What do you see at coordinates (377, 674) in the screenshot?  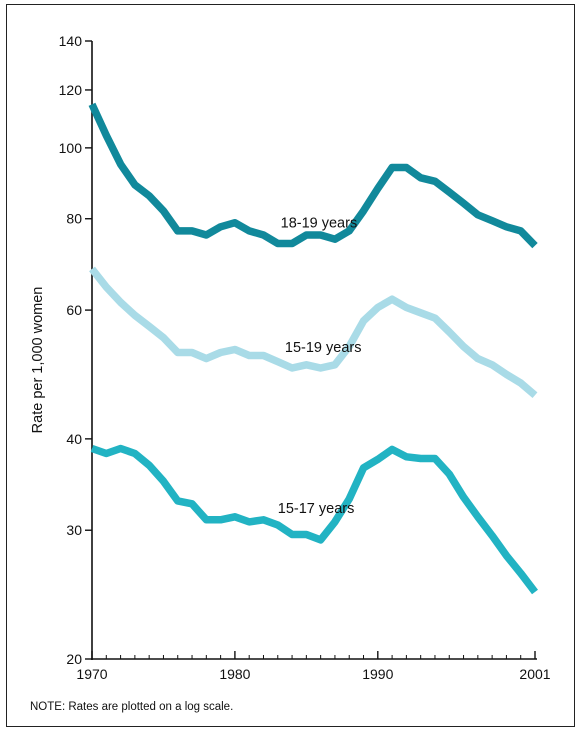 I see `x-tick-label: 1990` at bounding box center [377, 674].